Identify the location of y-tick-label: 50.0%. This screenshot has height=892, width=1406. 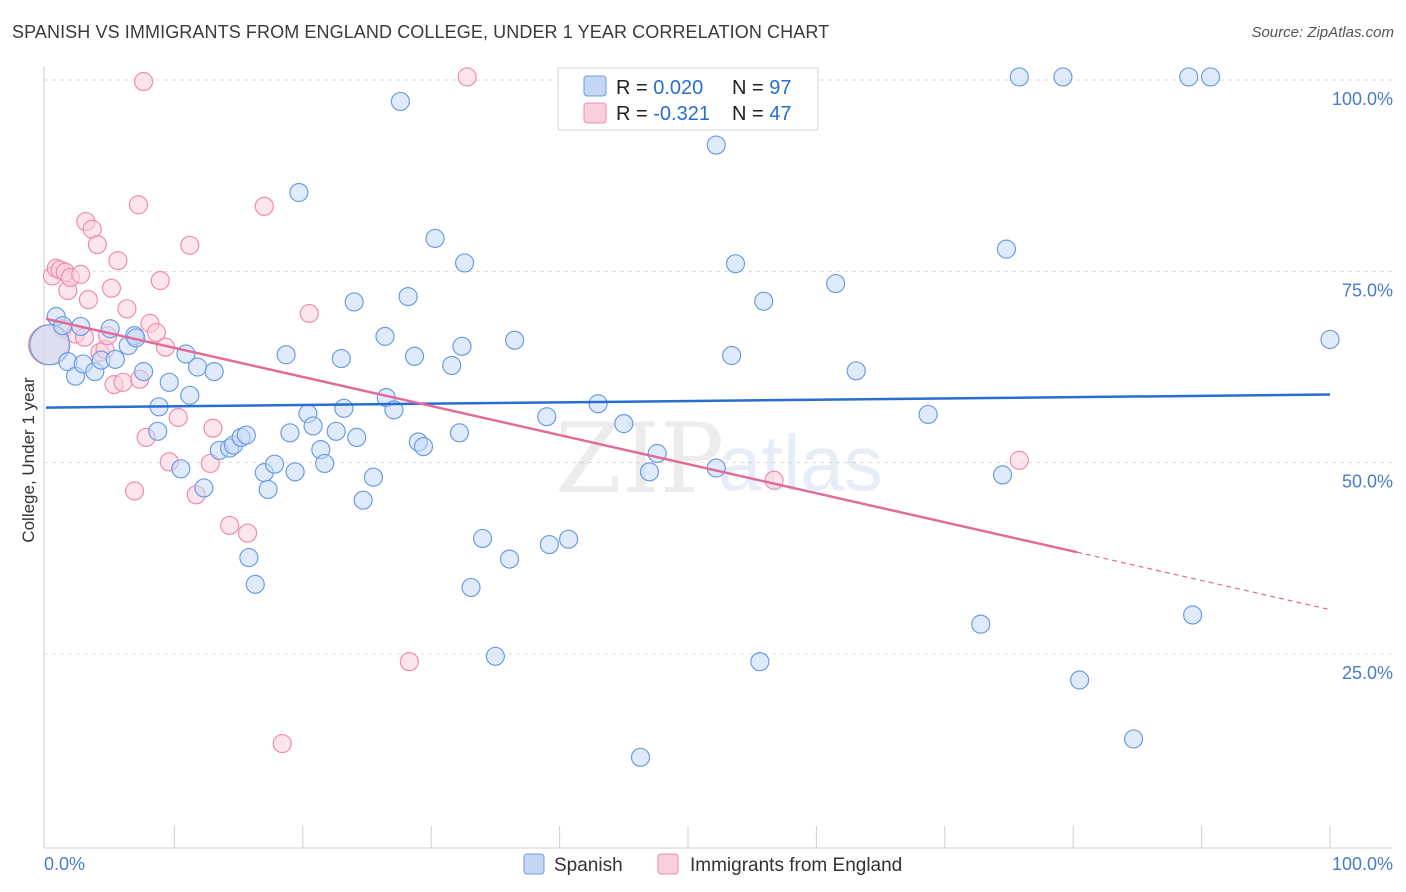
(1367, 482).